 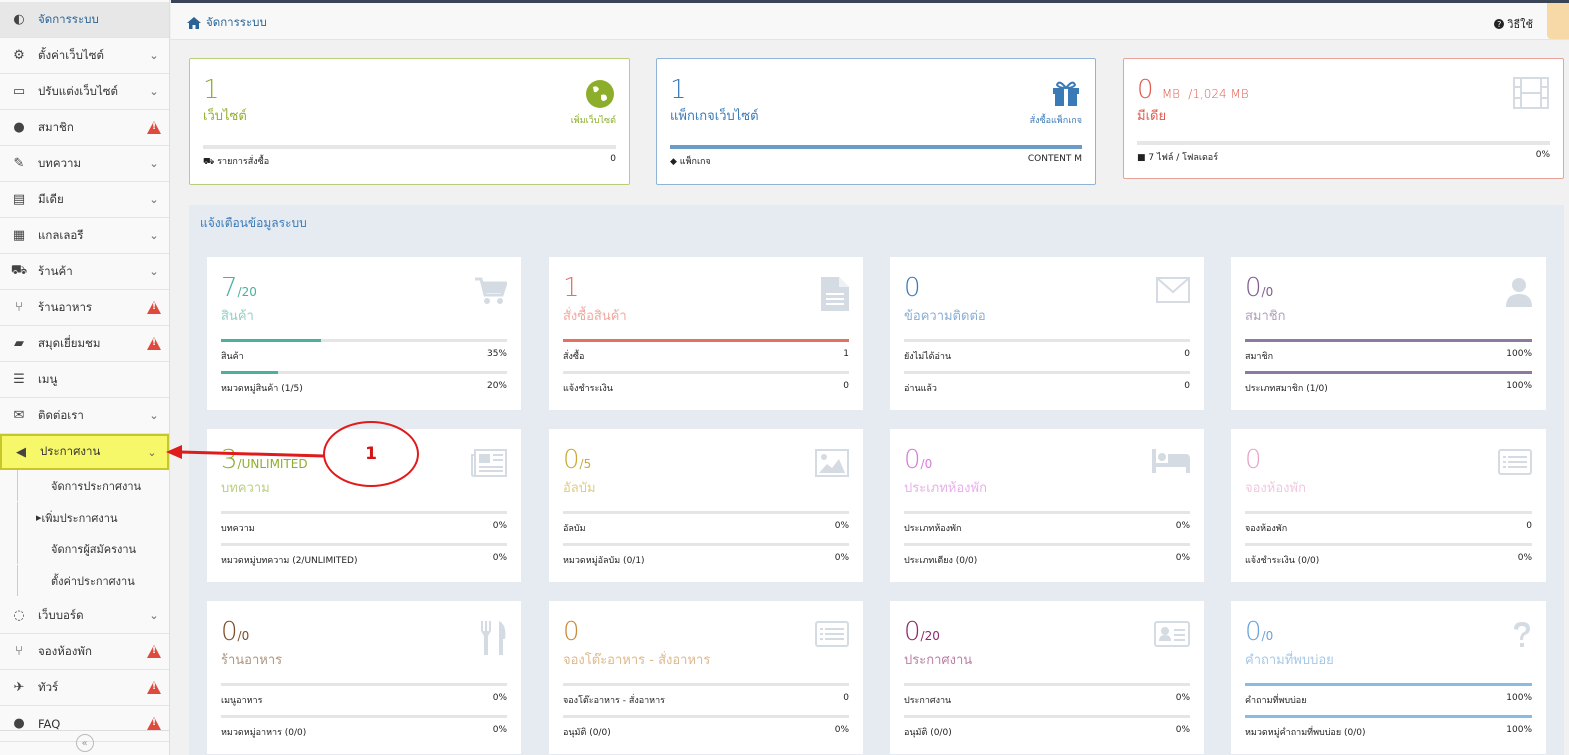 What do you see at coordinates (1047, 677) in the screenshot?
I see `stat-card: 0/20 ประกาศงาน ประกาศงาน 0% อนุมัติ (0/0) 0%` at bounding box center [1047, 677].